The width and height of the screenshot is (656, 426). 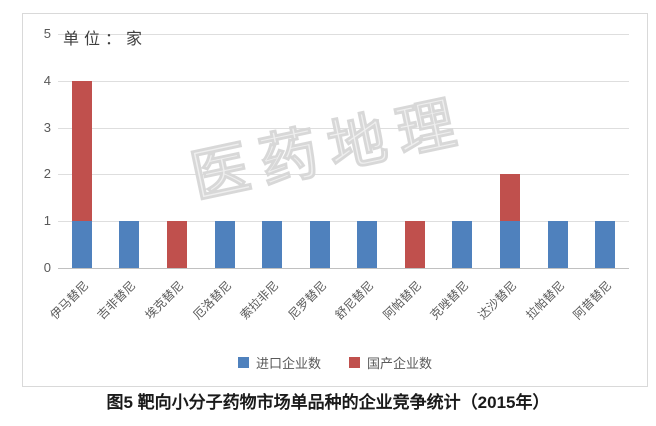 I want to click on legend-label: 进口企业数, so click(x=288, y=363).